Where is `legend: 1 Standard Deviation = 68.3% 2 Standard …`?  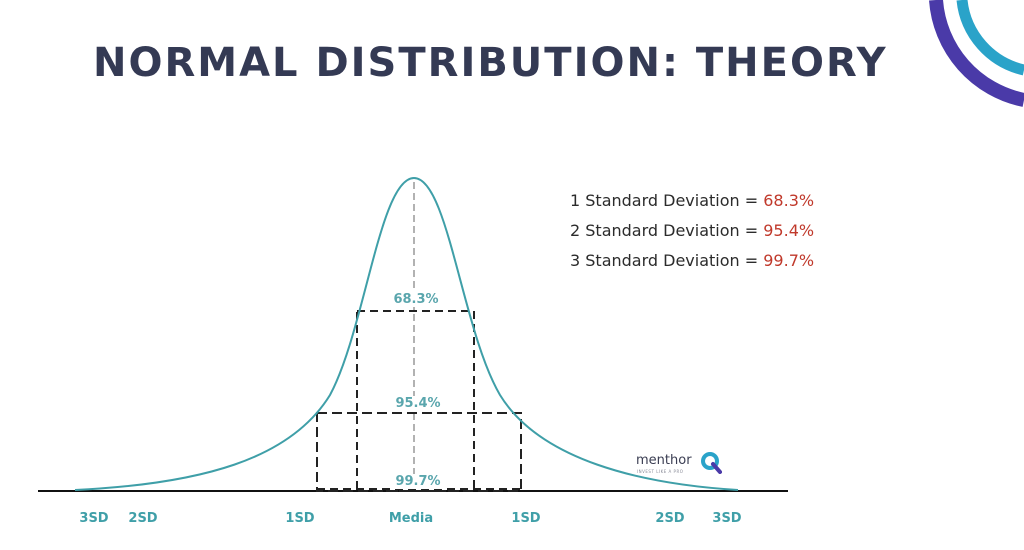
legend: 1 Standard Deviation = 68.3% 2 Standard … is located at coordinates (692, 231).